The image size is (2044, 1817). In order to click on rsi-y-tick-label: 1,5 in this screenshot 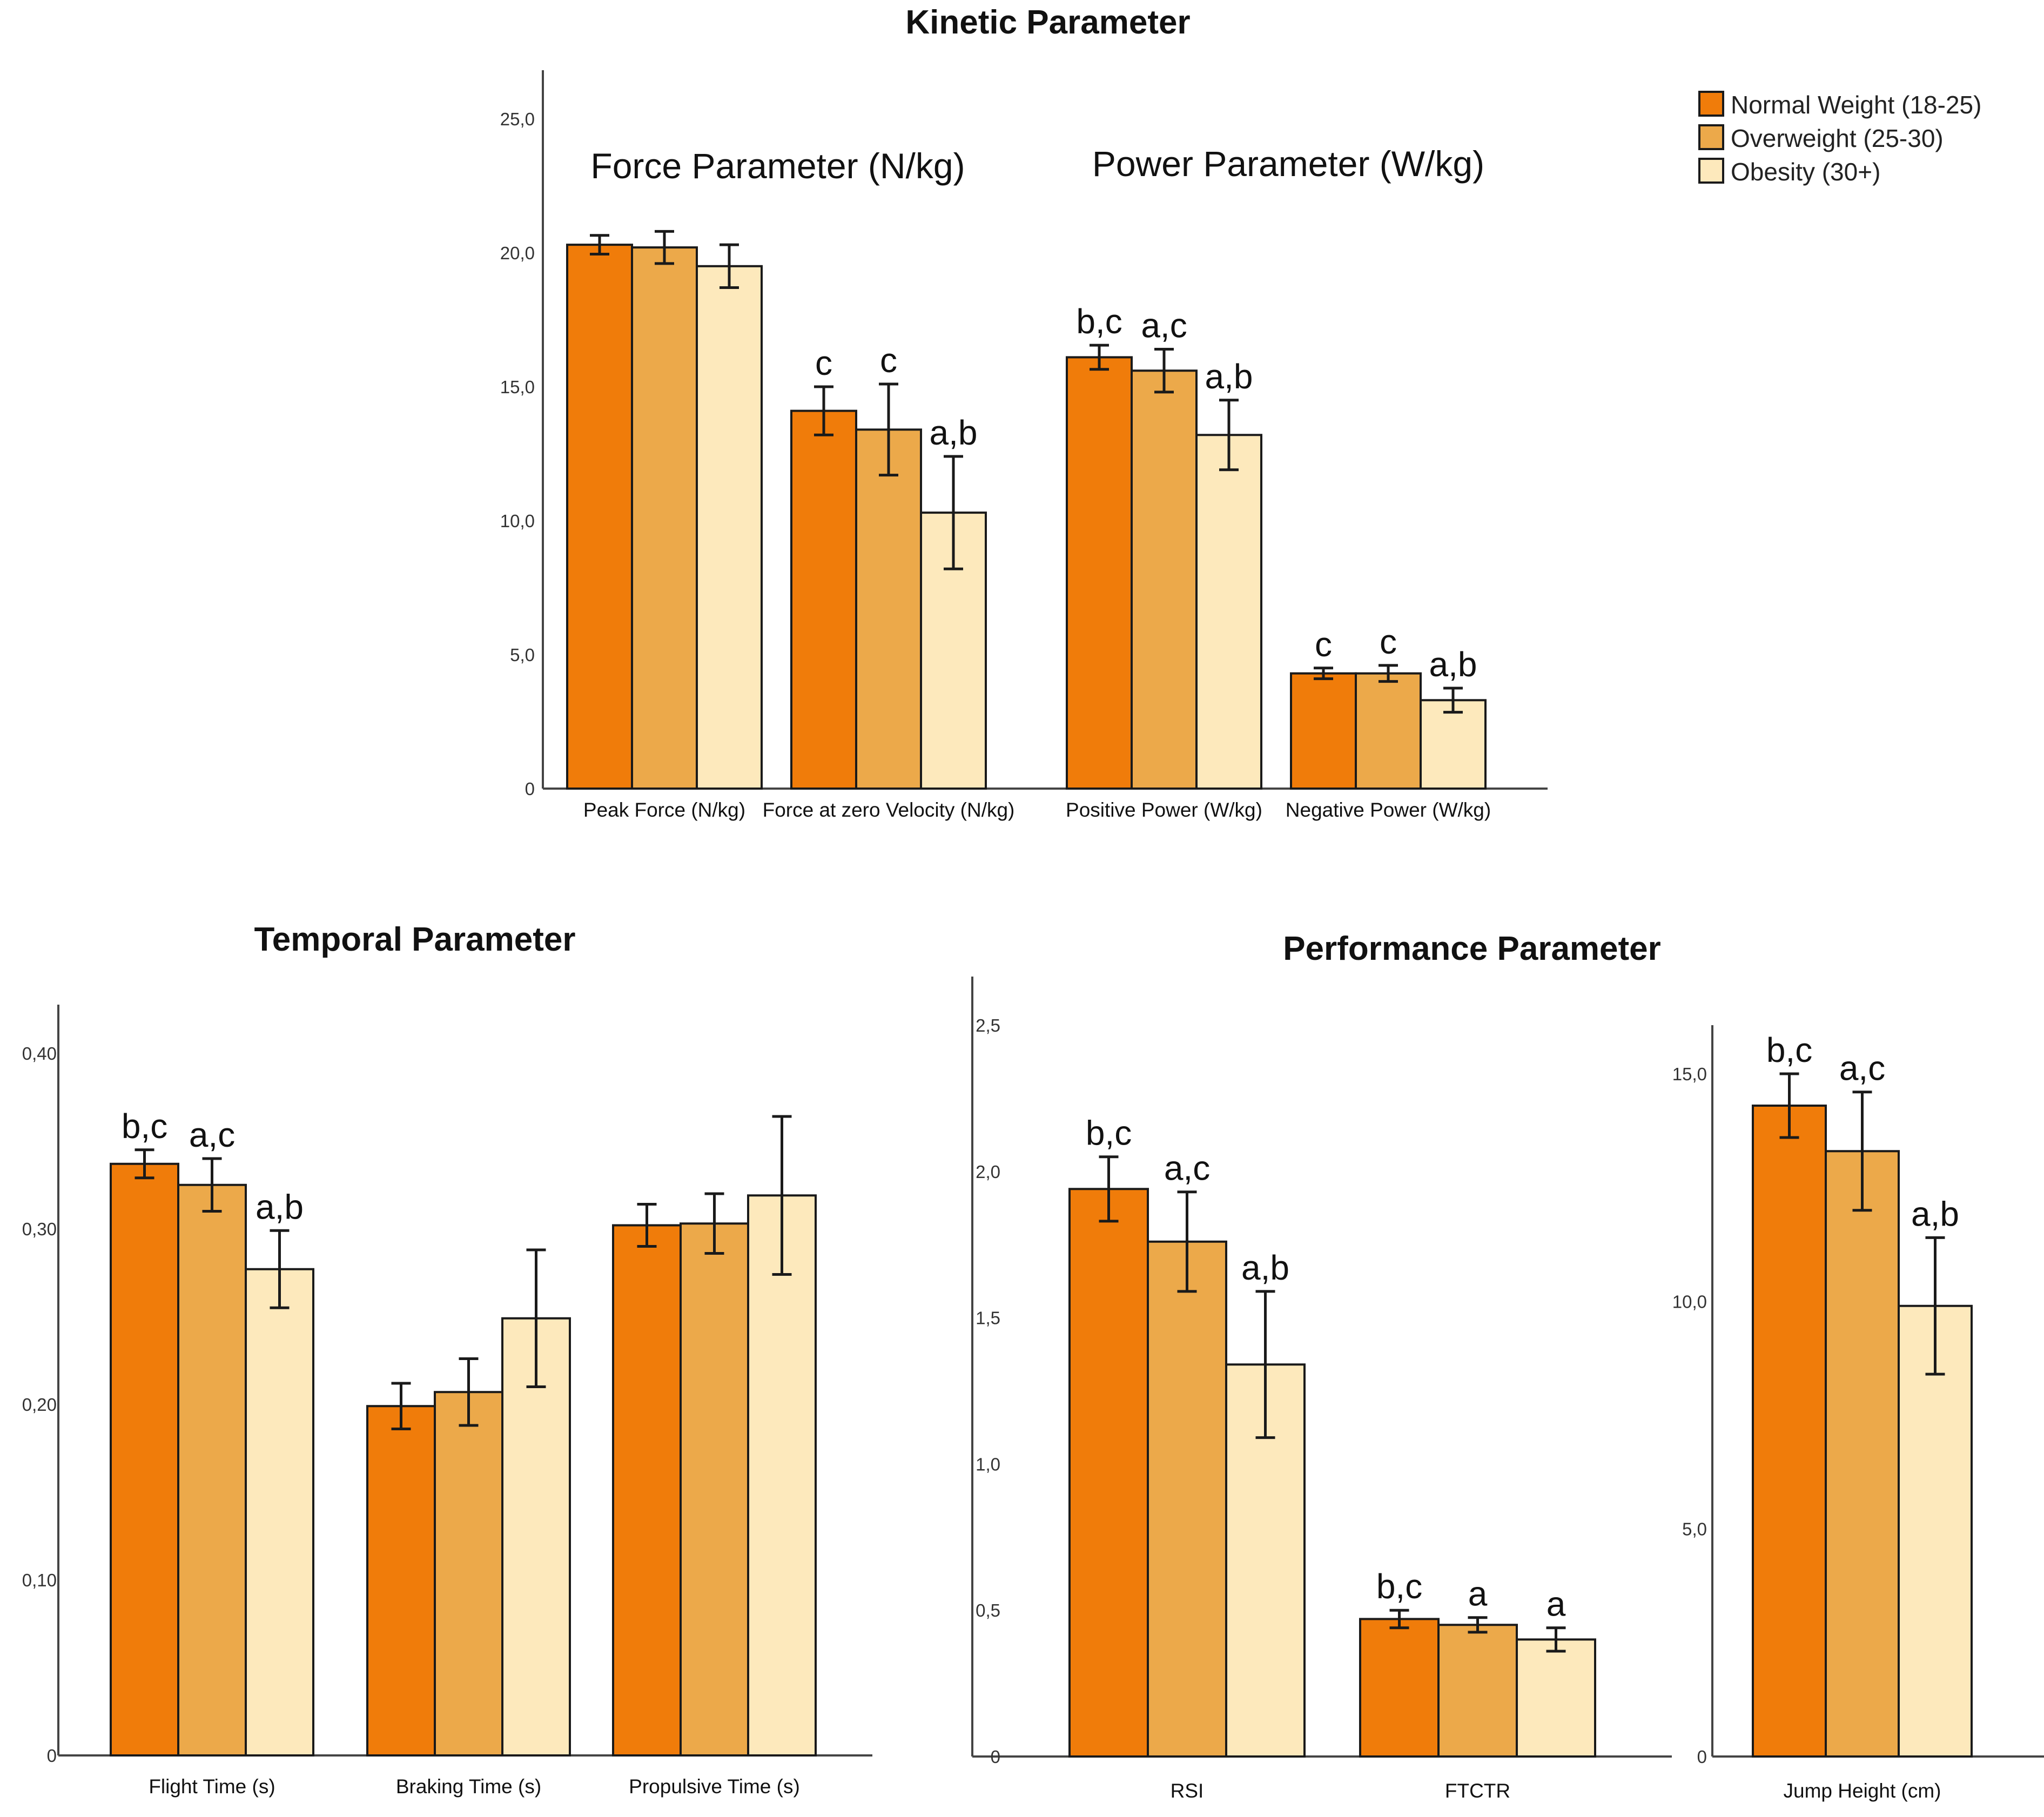, I will do `click(988, 1318)`.